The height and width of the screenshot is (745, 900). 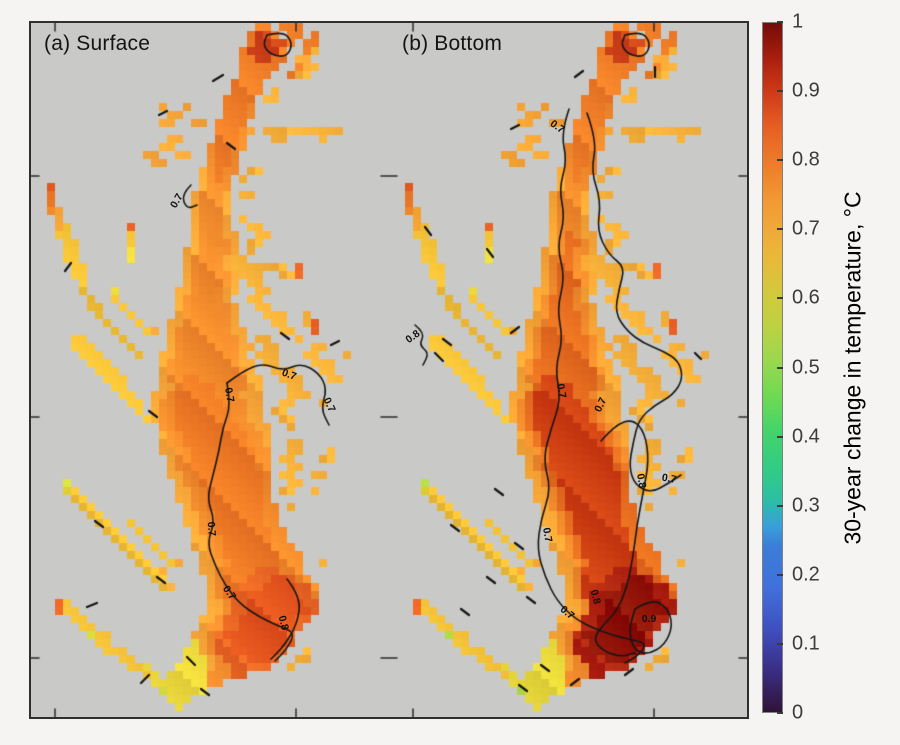 What do you see at coordinates (780, 436) in the screenshot?
I see `colorbar-tick-0.4` at bounding box center [780, 436].